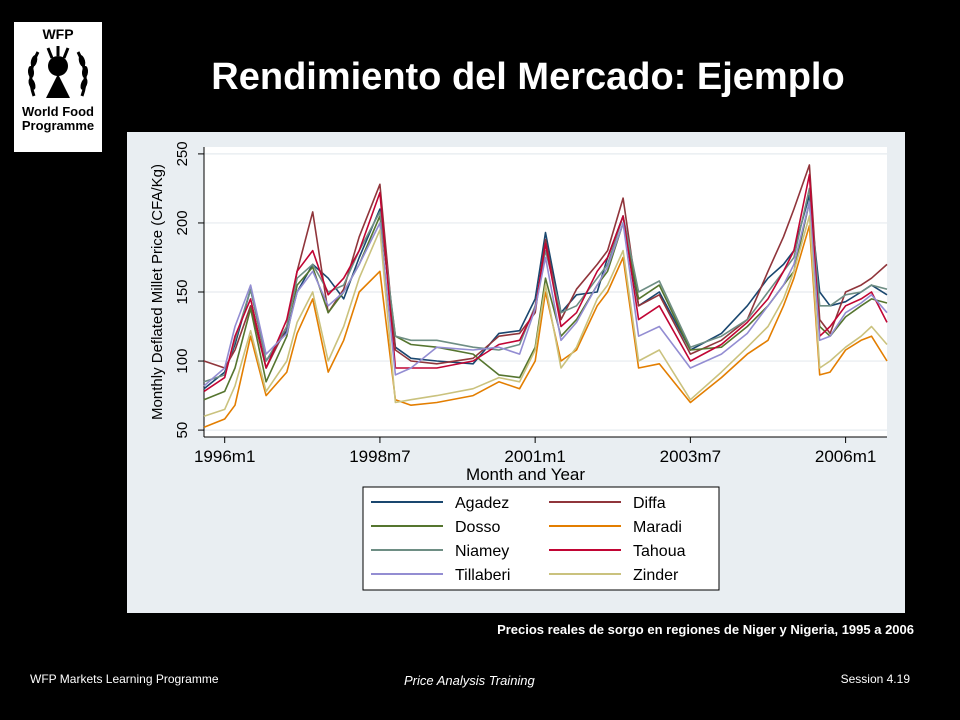  I want to click on legend-label: Tahoua, so click(659, 551).